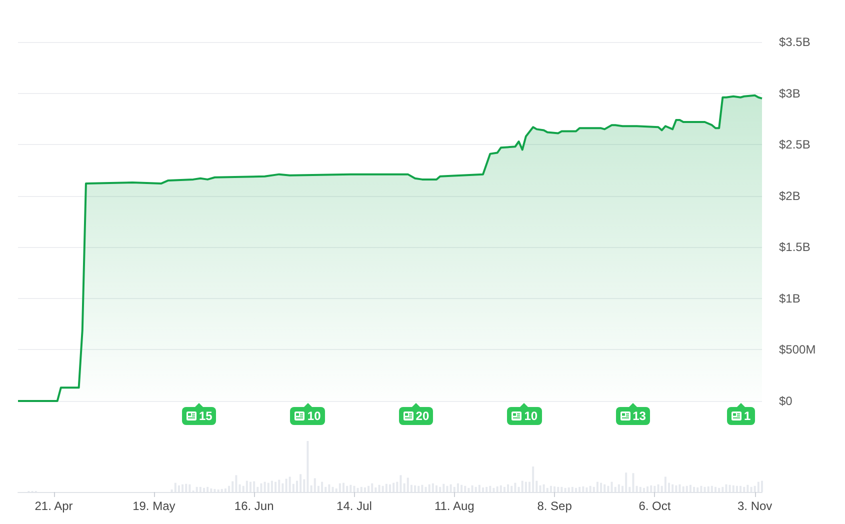 This screenshot has width=845, height=524. What do you see at coordinates (794, 145) in the screenshot?
I see `y-tick-label: $2.5B` at bounding box center [794, 145].